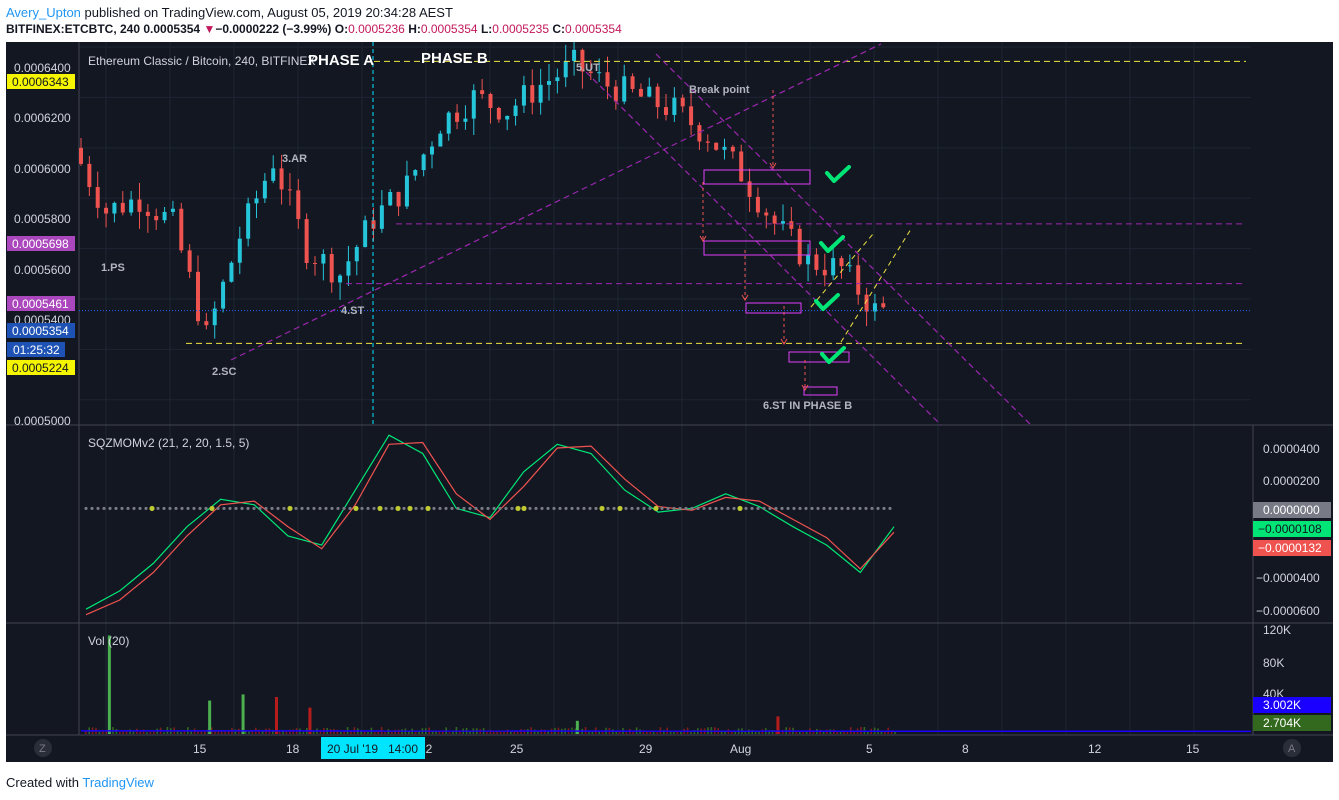 The width and height of the screenshot is (1339, 800). What do you see at coordinates (209, 29) in the screenshot?
I see `change-arrow-icon: ▼` at bounding box center [209, 29].